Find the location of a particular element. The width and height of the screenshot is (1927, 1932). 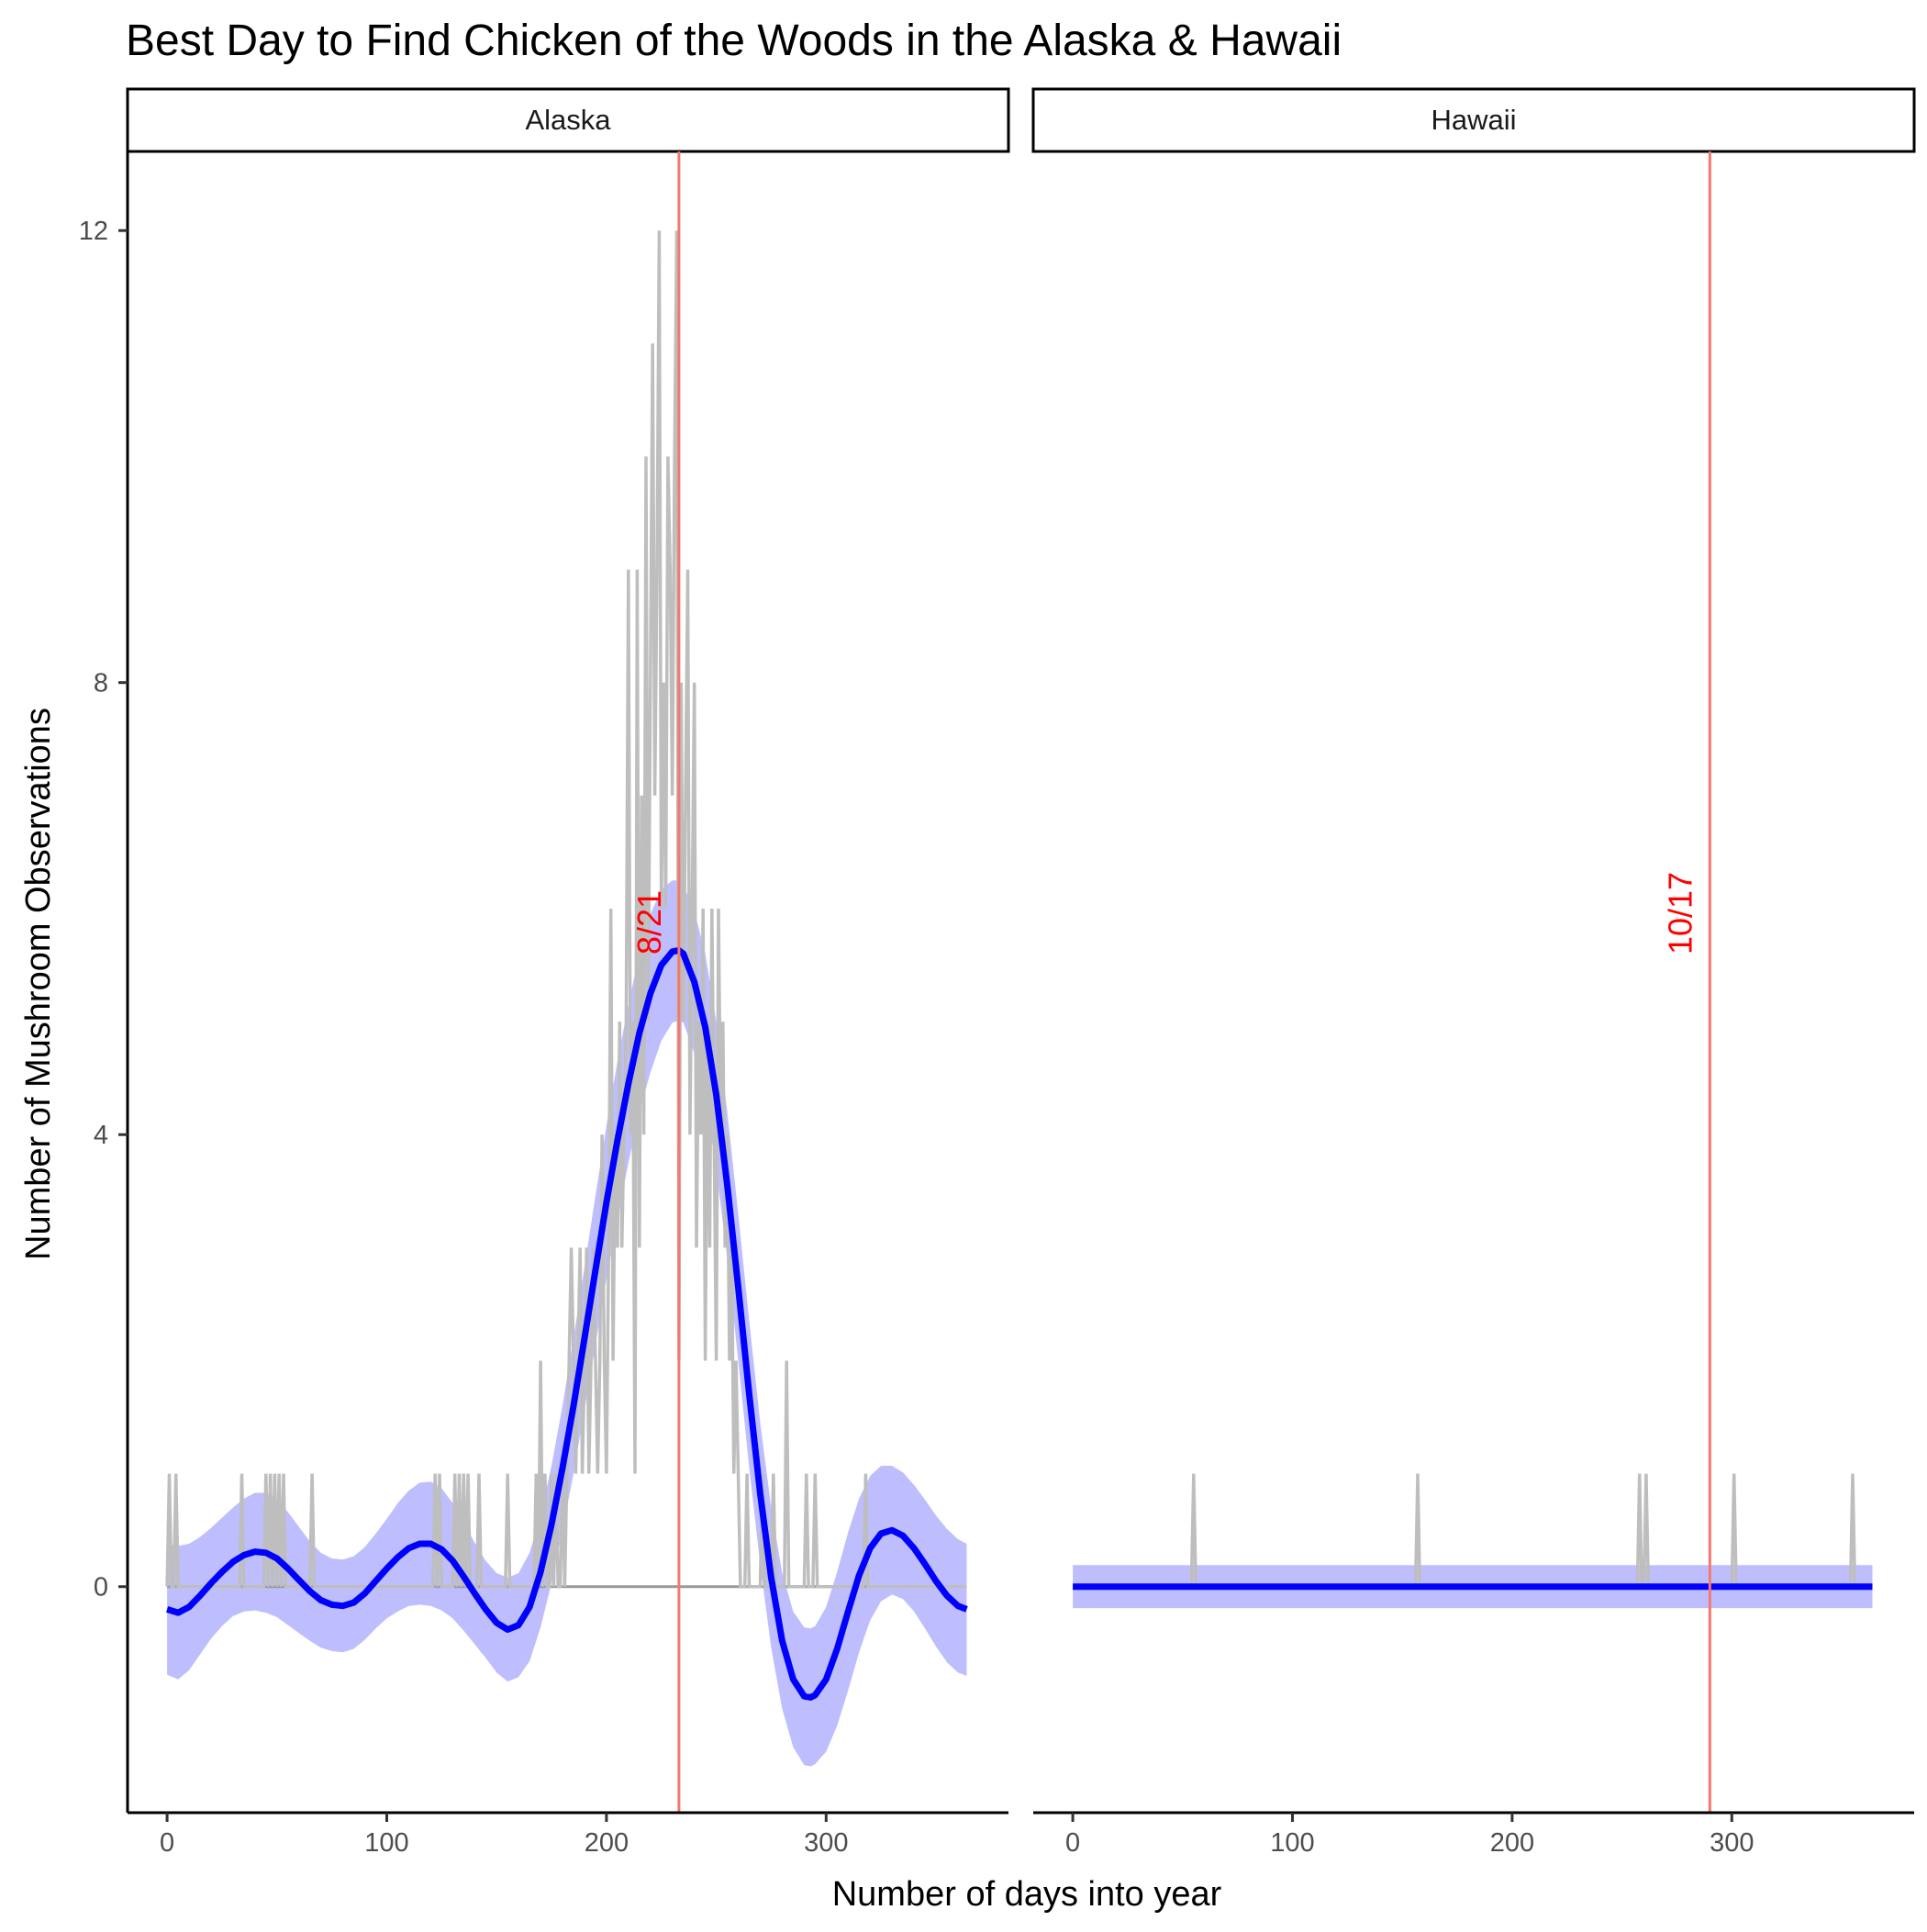

x-tick-label-hawaii: 300 is located at coordinates (1732, 1843).